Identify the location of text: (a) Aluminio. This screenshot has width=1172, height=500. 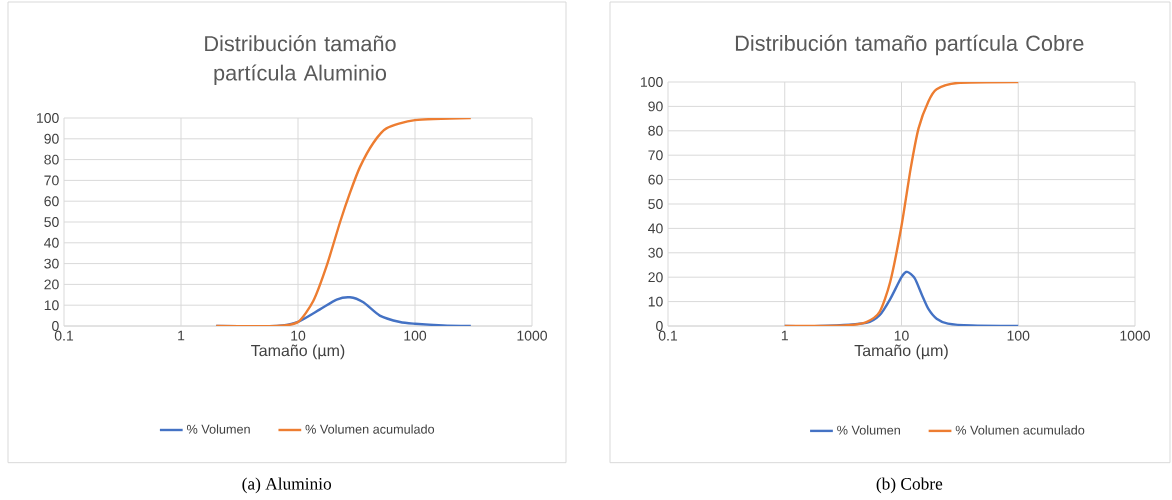
(287, 485).